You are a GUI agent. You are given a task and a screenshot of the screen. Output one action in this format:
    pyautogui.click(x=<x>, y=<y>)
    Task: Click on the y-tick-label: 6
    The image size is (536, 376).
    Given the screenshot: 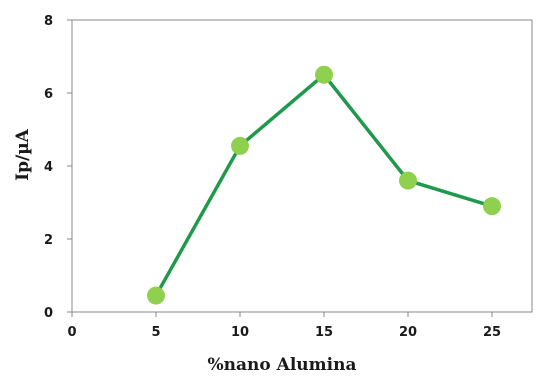 What is the action you would take?
    pyautogui.click(x=48, y=94)
    